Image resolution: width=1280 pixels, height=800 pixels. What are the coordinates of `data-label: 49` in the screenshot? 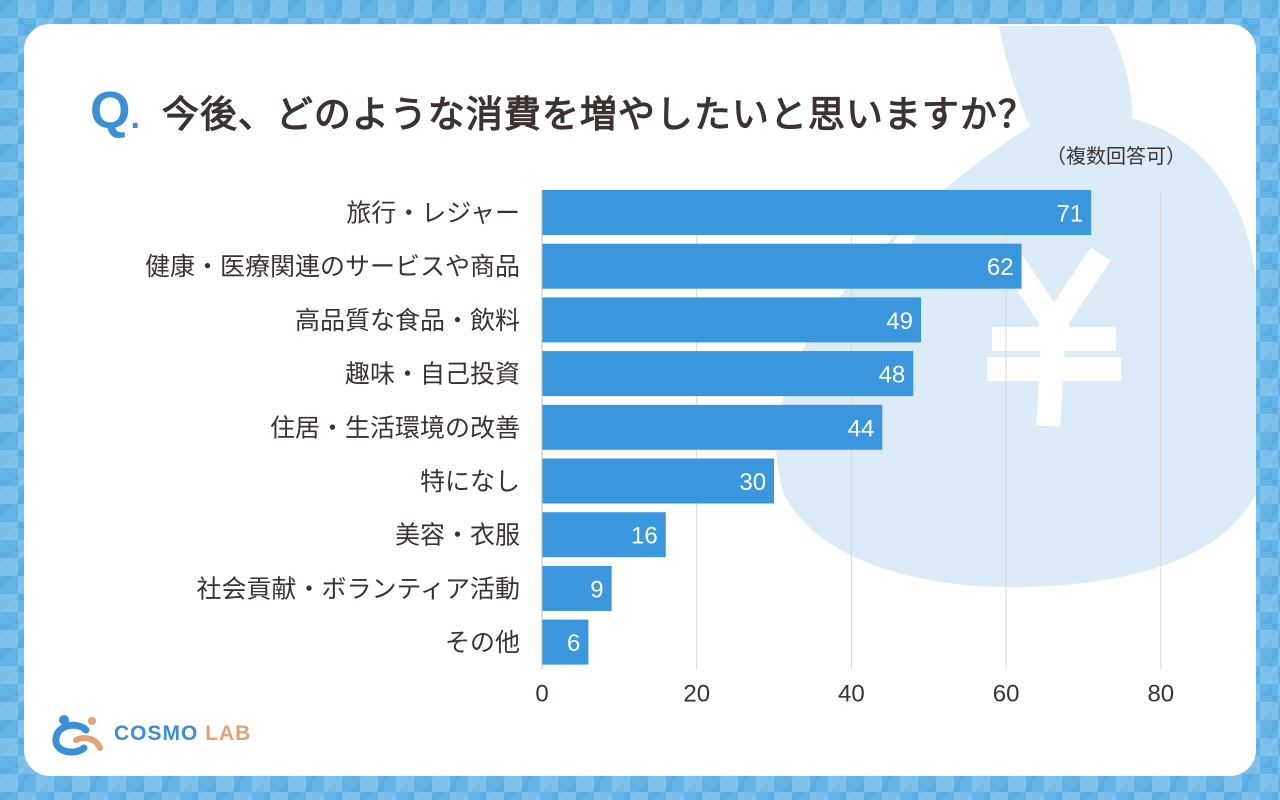 It's located at (899, 321).